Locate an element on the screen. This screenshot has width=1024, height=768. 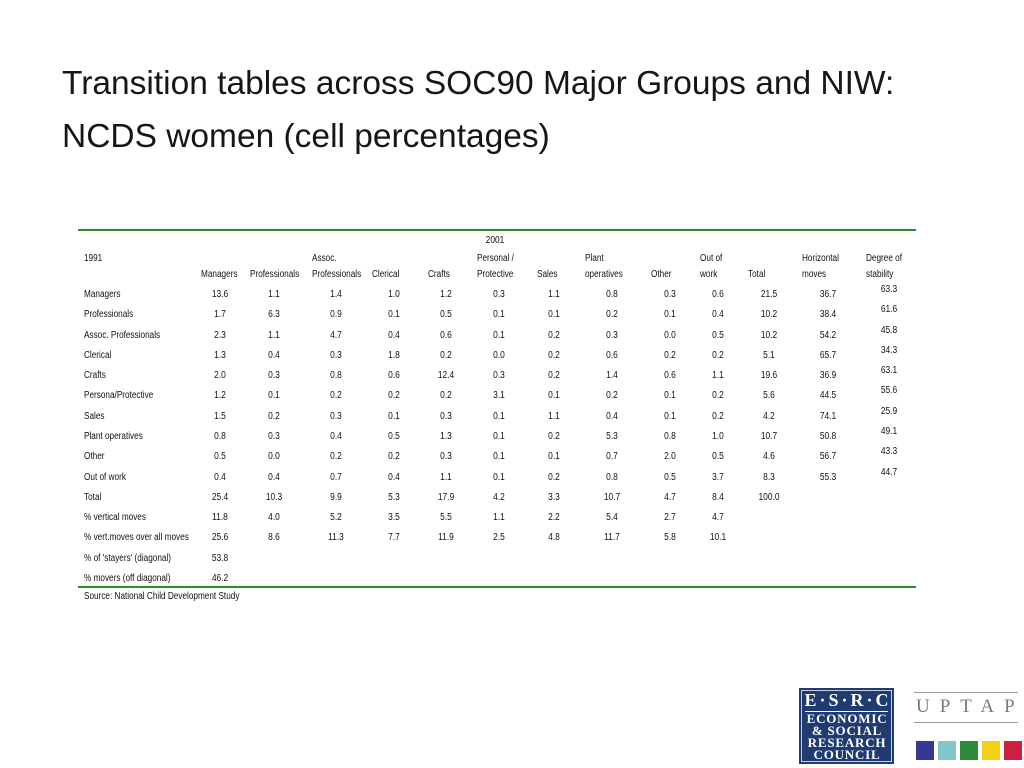
uptap-square-green is located at coordinates (969, 750).